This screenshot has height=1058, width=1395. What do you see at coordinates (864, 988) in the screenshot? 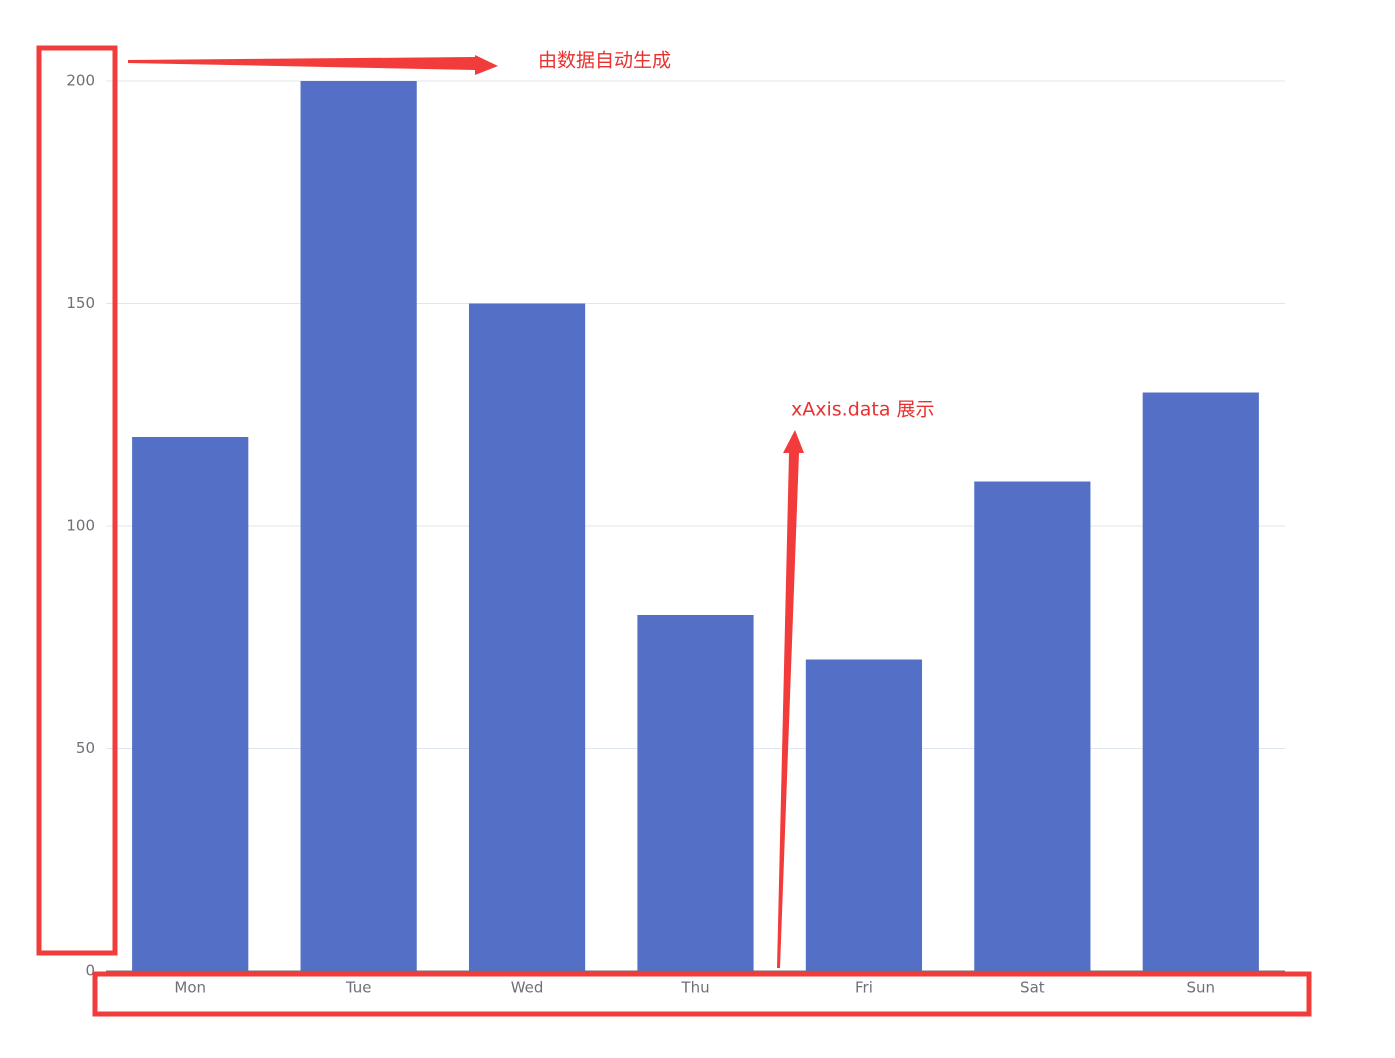
I see `x-tick-label: Fri` at bounding box center [864, 988].